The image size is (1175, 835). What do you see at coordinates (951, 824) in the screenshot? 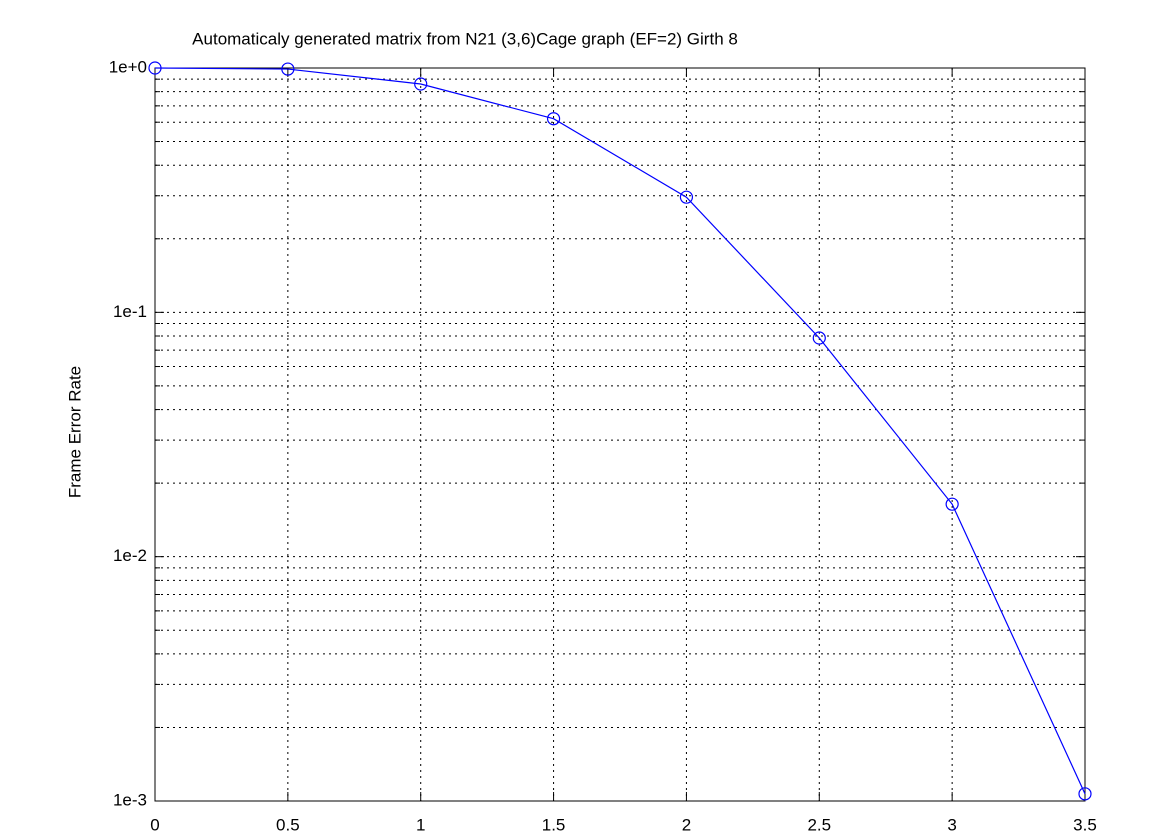
I see `x-tick-label: 3` at bounding box center [951, 824].